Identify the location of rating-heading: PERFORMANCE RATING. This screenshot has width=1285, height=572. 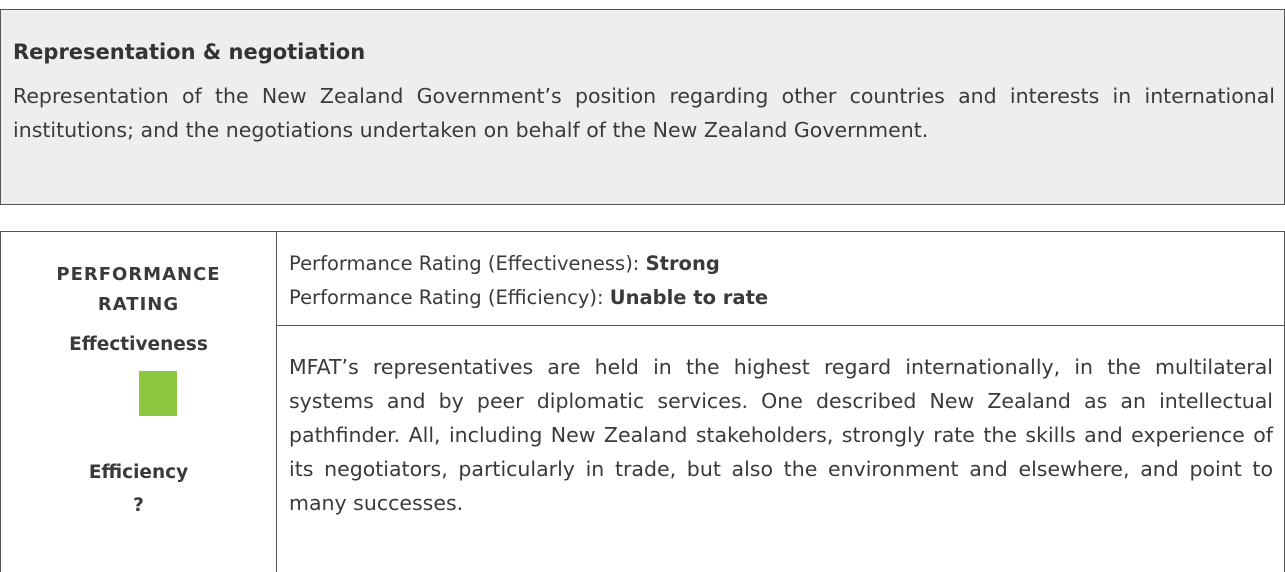
(138, 289).